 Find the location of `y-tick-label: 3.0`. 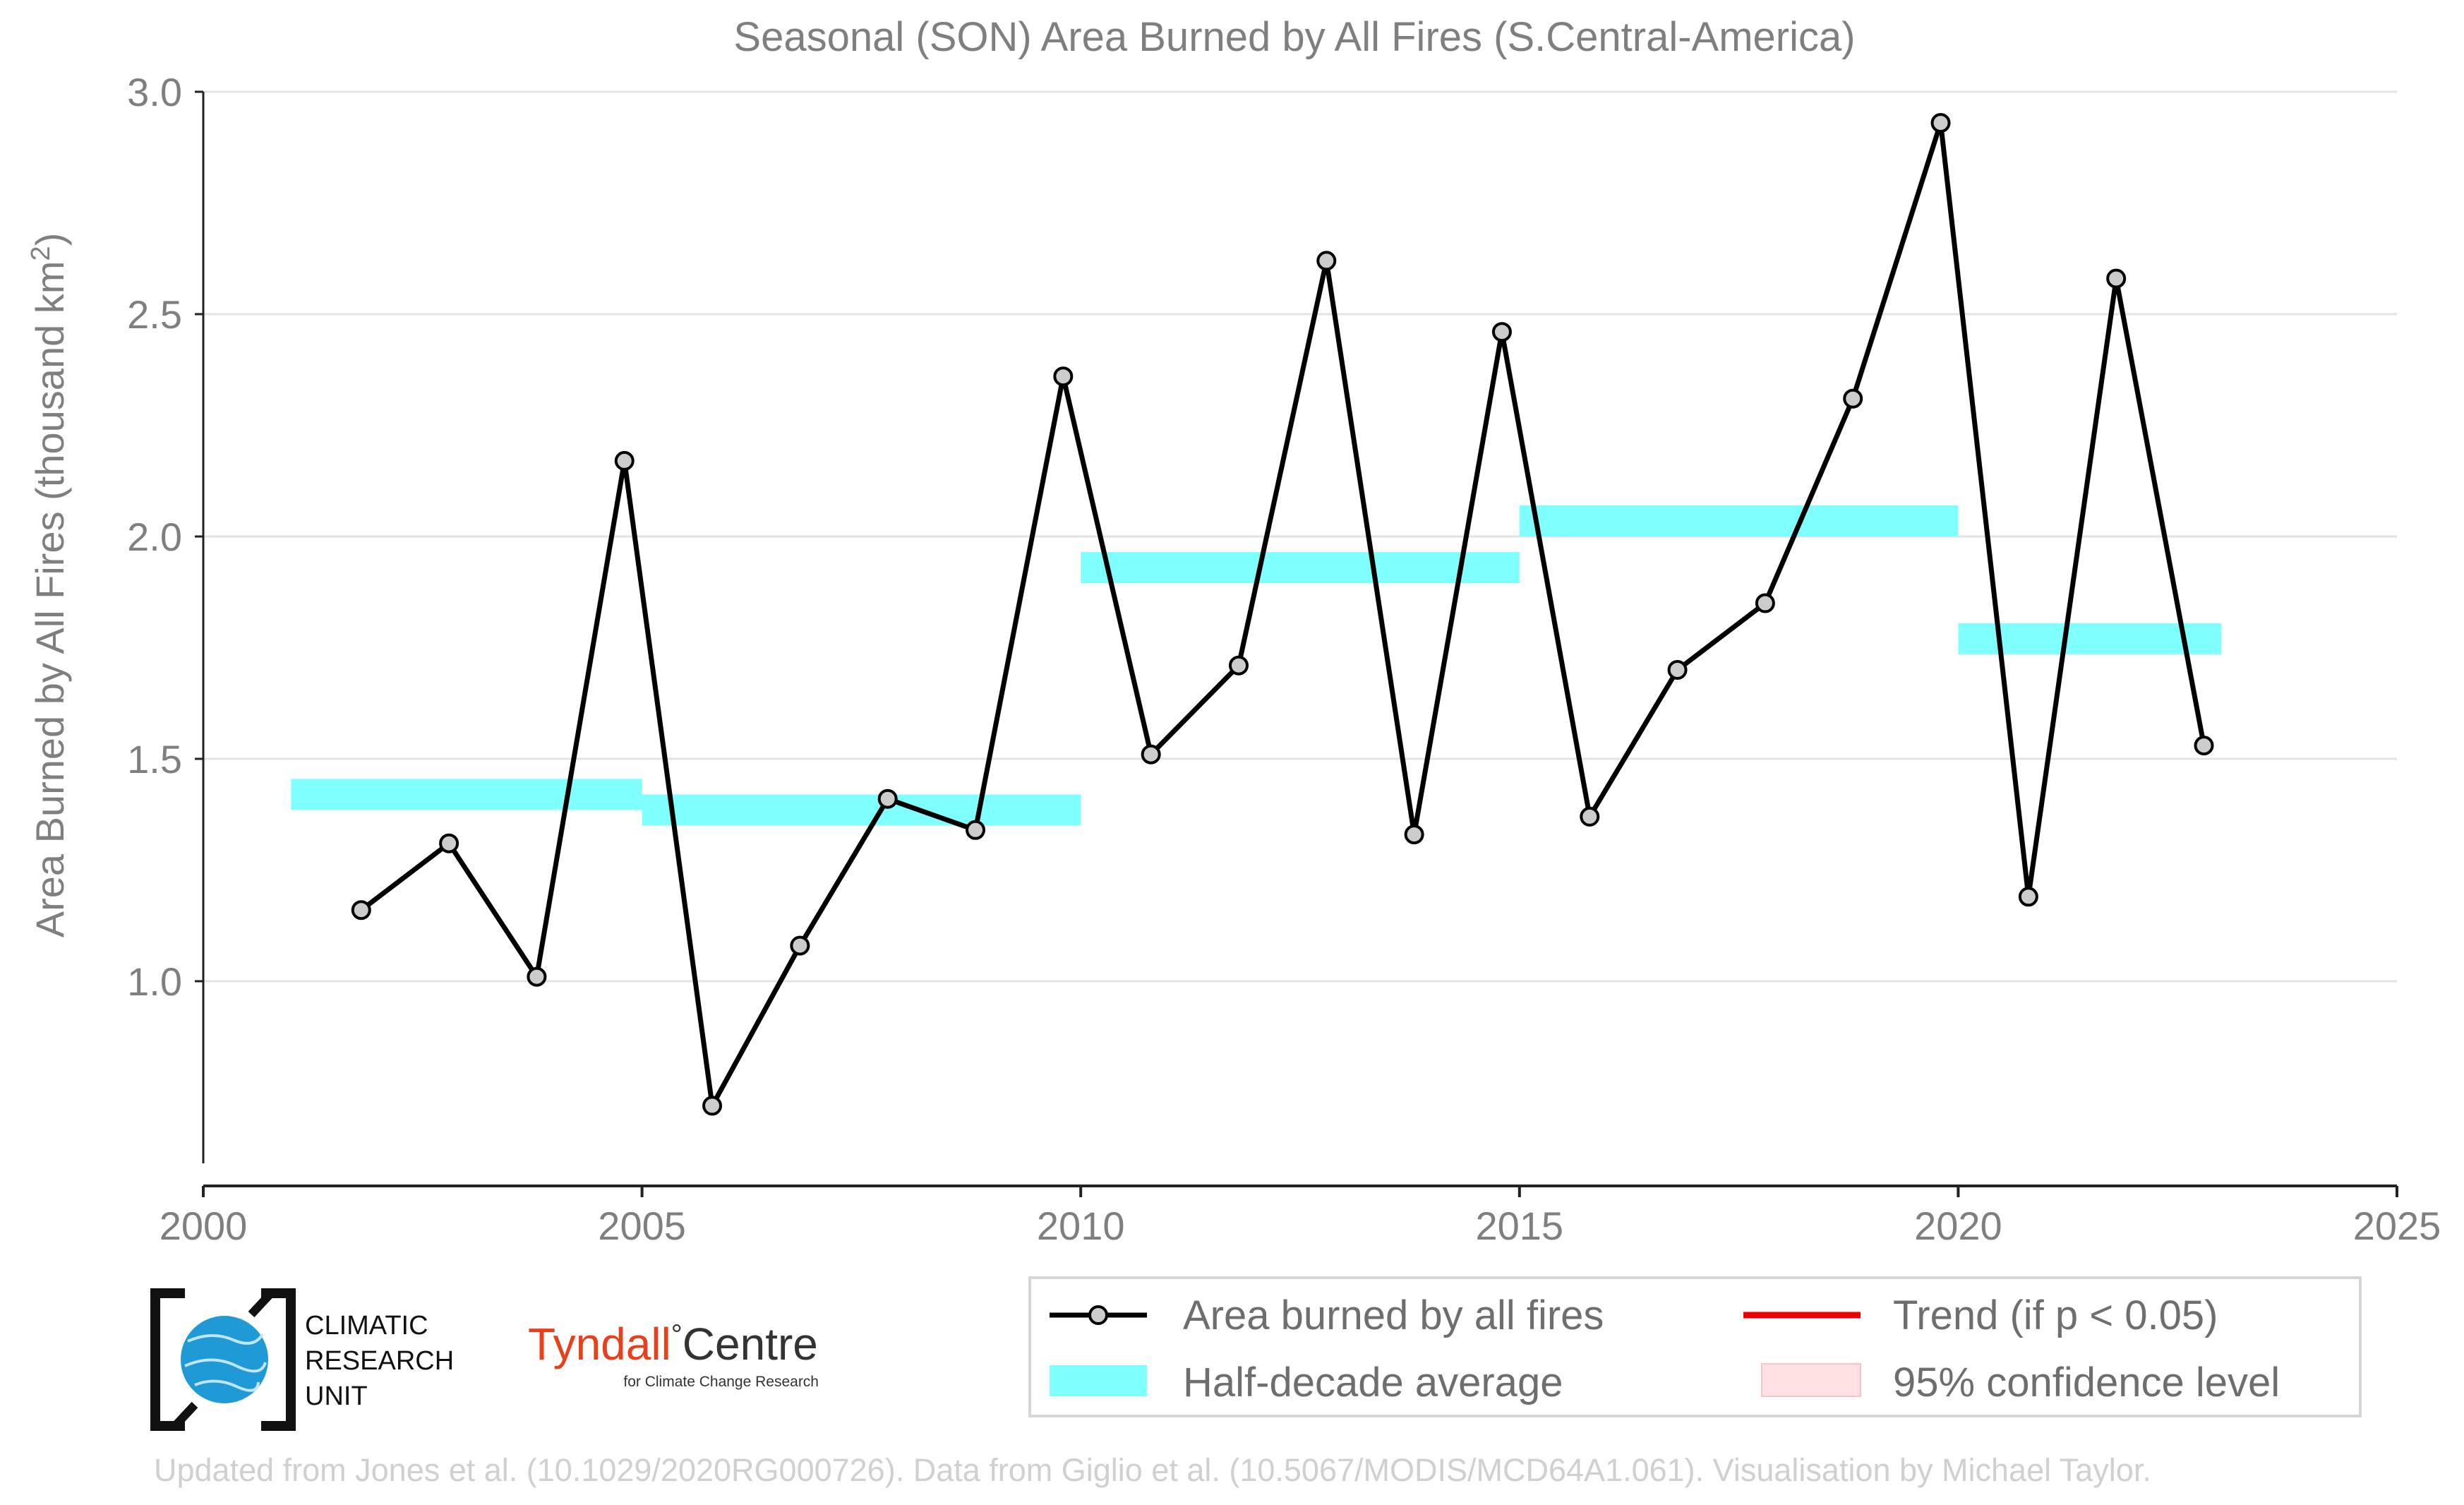

y-tick-label: 3.0 is located at coordinates (154, 92).